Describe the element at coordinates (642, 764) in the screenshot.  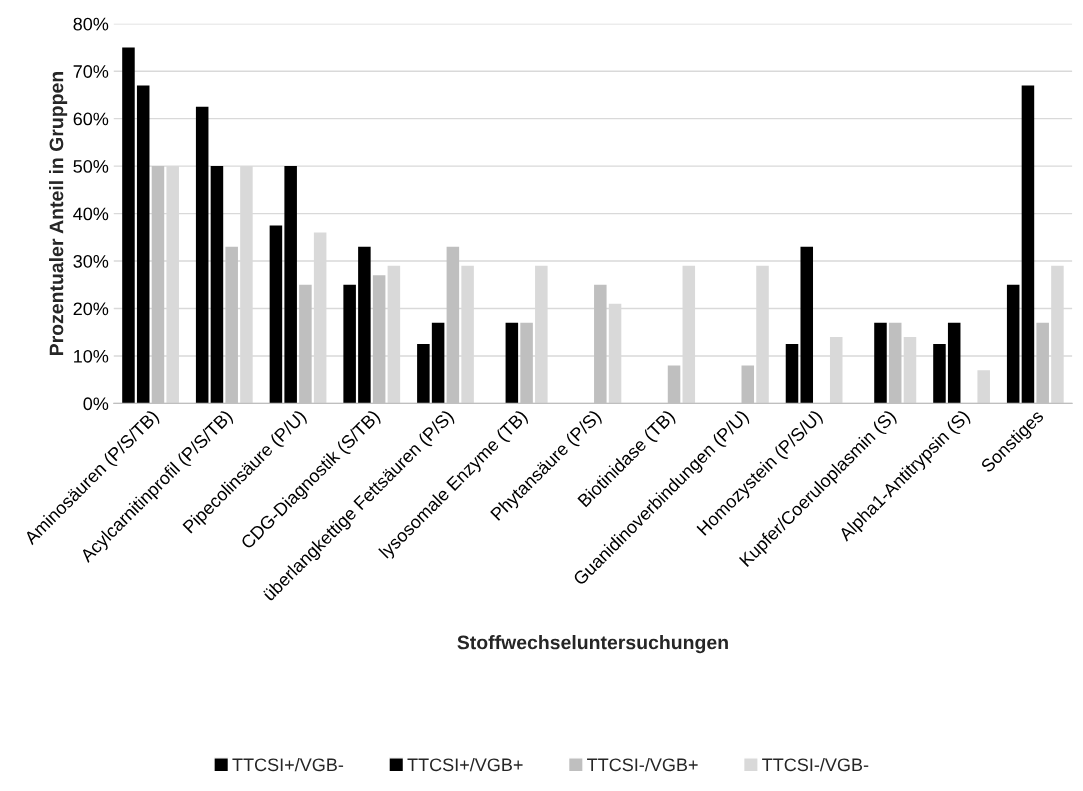
I see `legend-label: TTCSI-/VGB+` at that location.